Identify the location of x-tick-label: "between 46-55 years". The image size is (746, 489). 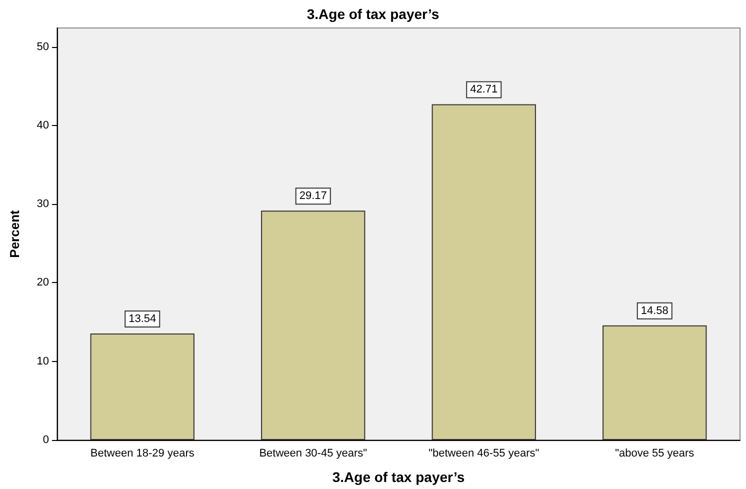
(484, 454).